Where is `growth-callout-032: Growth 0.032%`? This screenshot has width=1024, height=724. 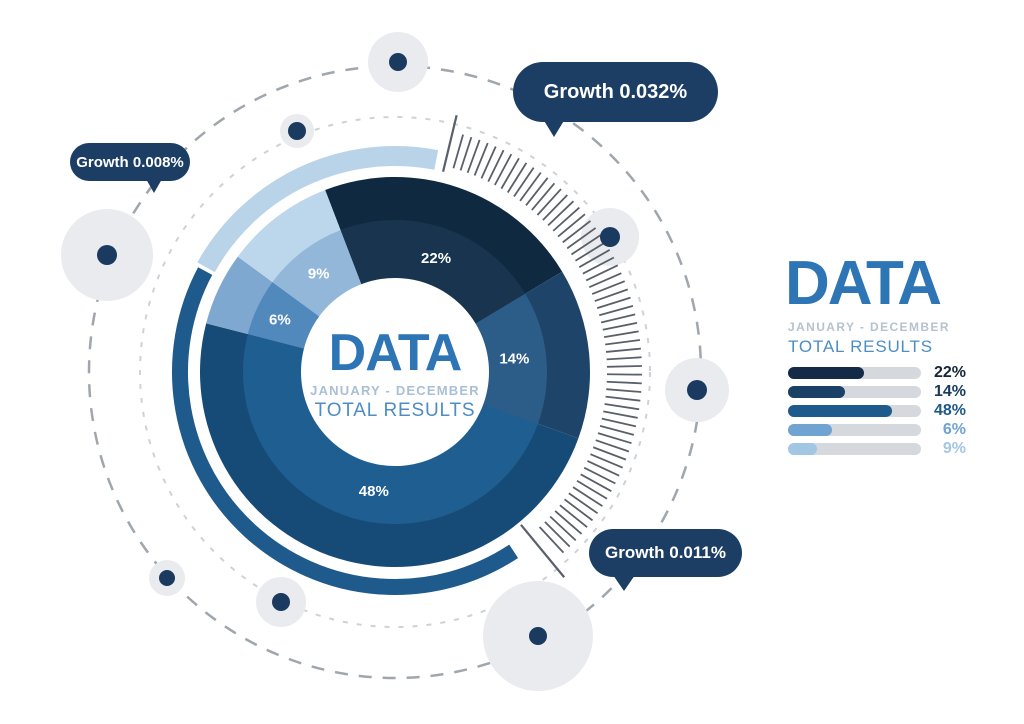 growth-callout-032: Growth 0.032% is located at coordinates (615, 99).